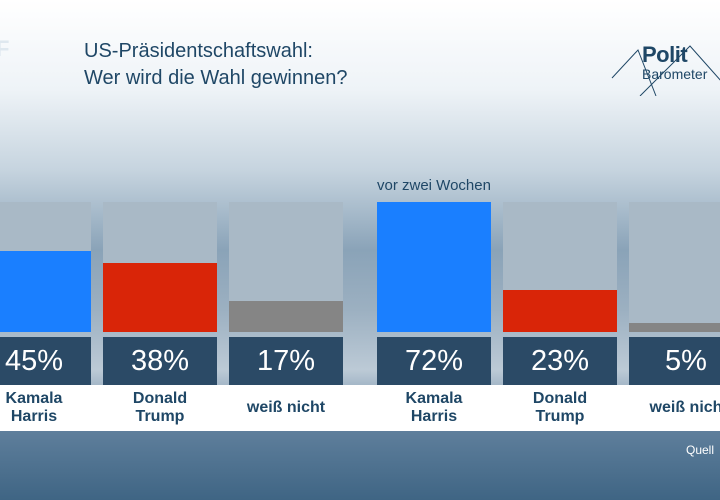  I want to click on category-label-line: weiß nicht, so click(286, 407).